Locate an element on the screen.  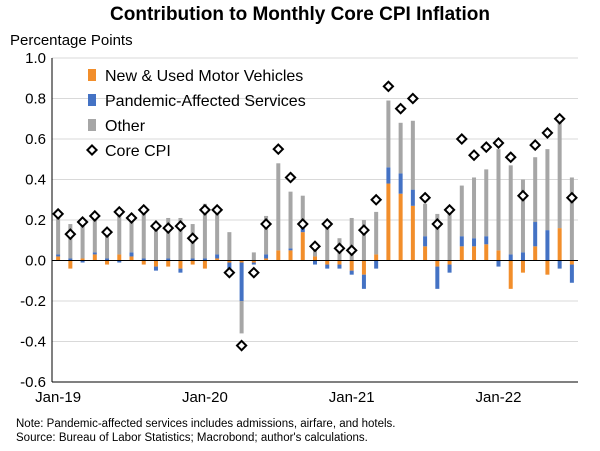
legend-marker is located at coordinates (92, 150).